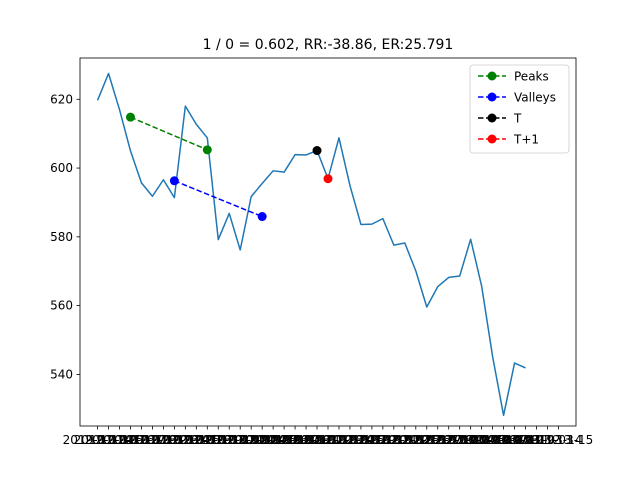  I want to click on legend-label-peaks: Peaks, so click(531, 77).